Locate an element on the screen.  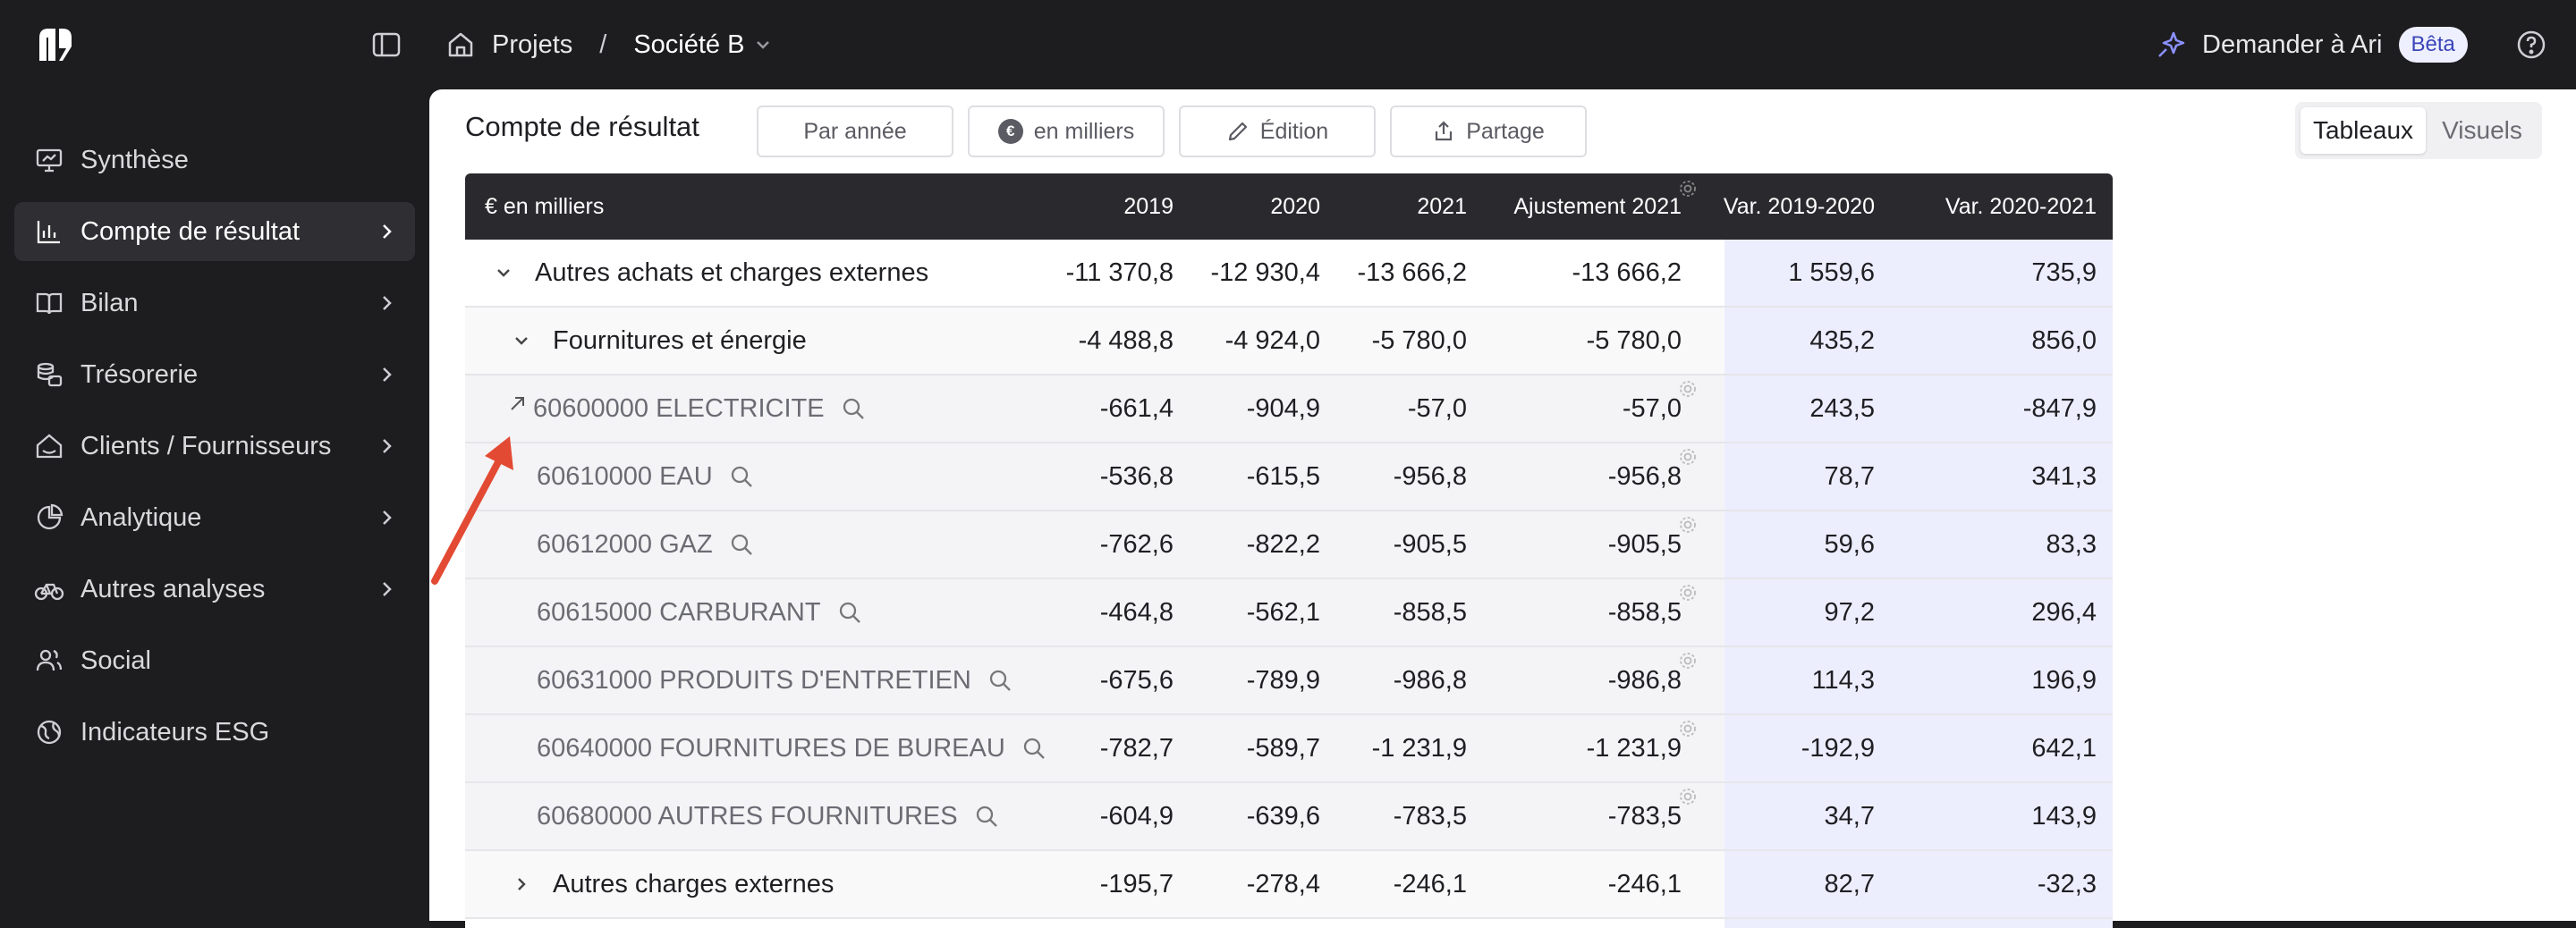
sidebar-item-tresorerie: Trésorerie is located at coordinates (214, 375).